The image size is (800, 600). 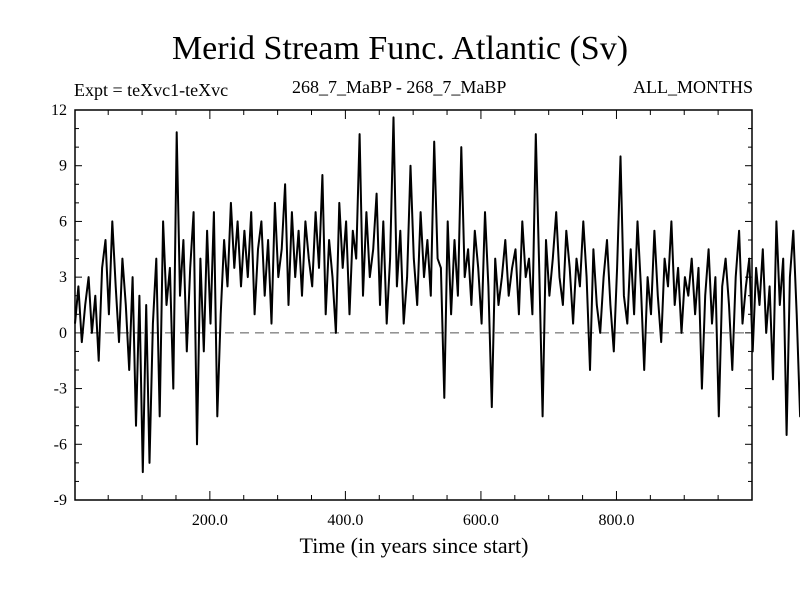 What do you see at coordinates (63, 333) in the screenshot?
I see `y-tick-label: 0` at bounding box center [63, 333].